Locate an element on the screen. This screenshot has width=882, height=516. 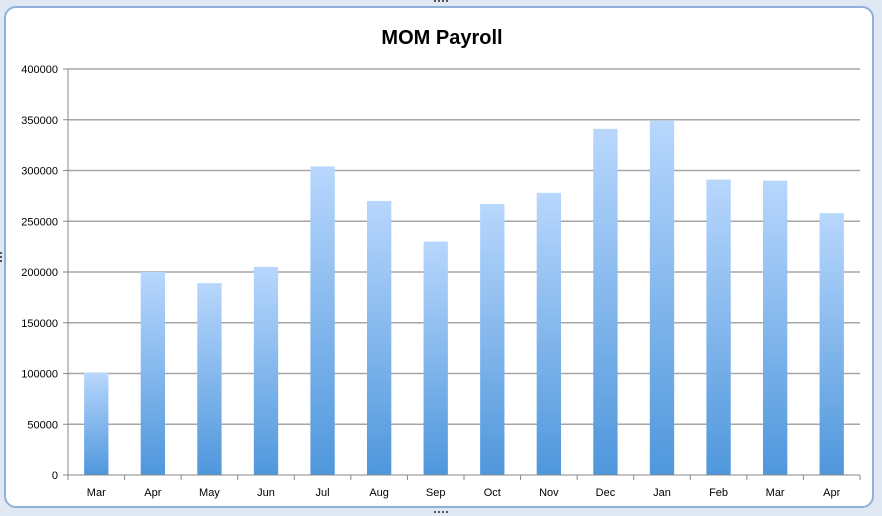
bar-jun is located at coordinates (266, 370).